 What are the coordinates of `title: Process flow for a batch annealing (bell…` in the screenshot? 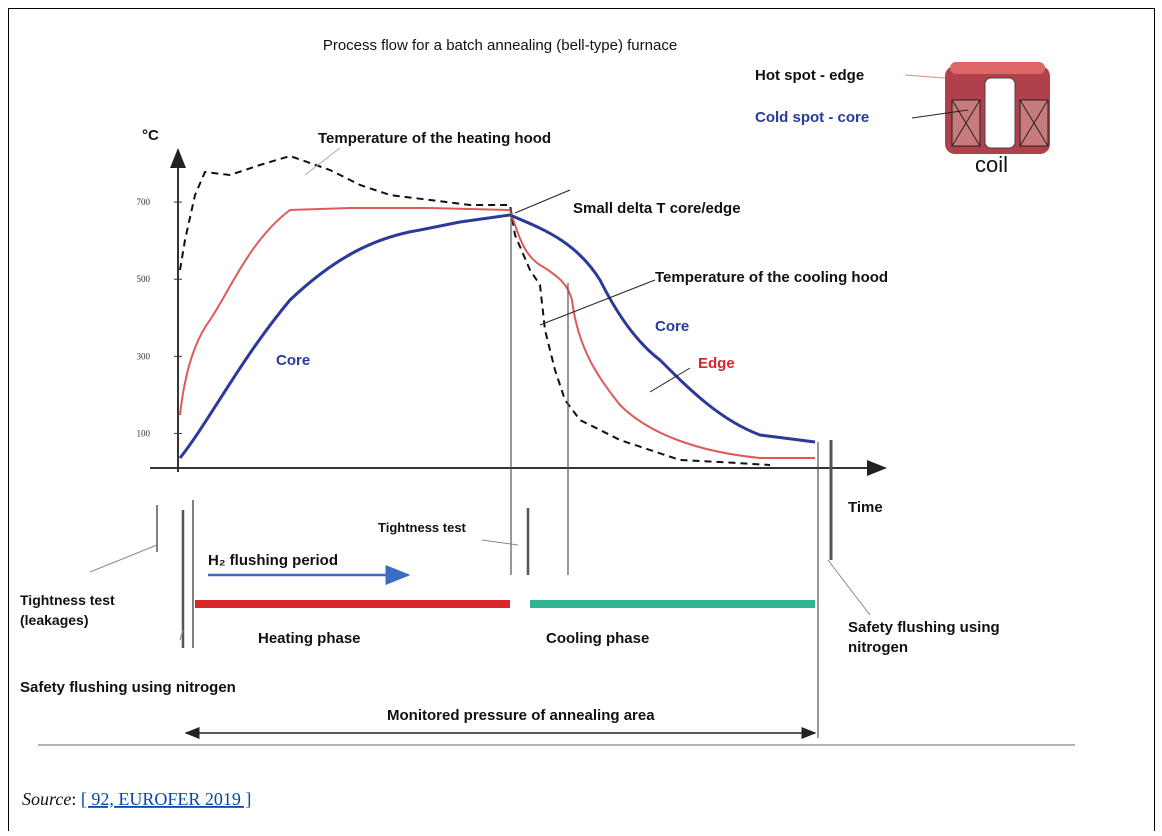 It's located at (500, 45).